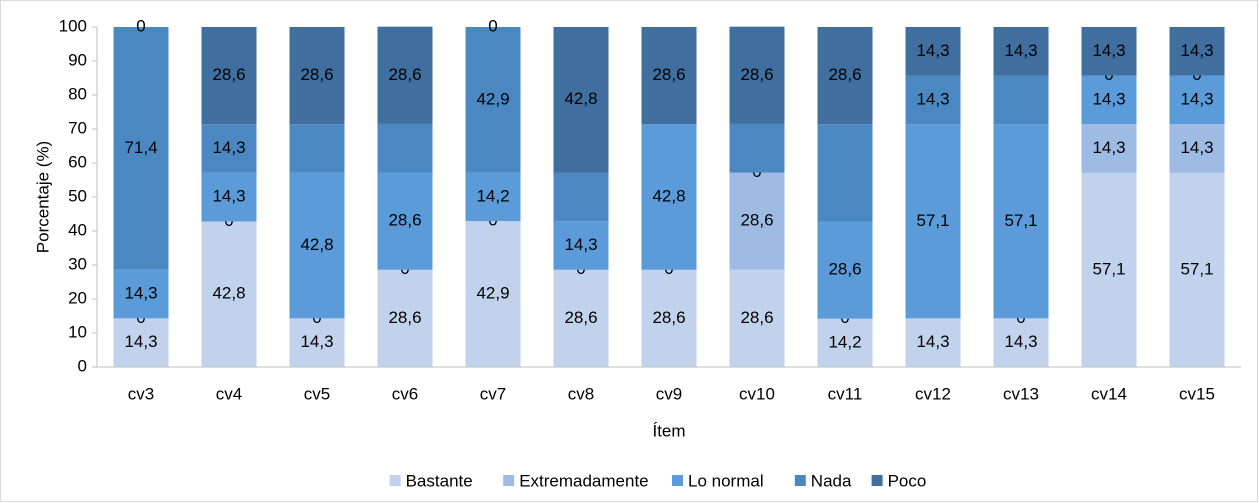 This screenshot has height=503, width=1259. What do you see at coordinates (82, 365) in the screenshot?
I see `y-tick-label: 0` at bounding box center [82, 365].